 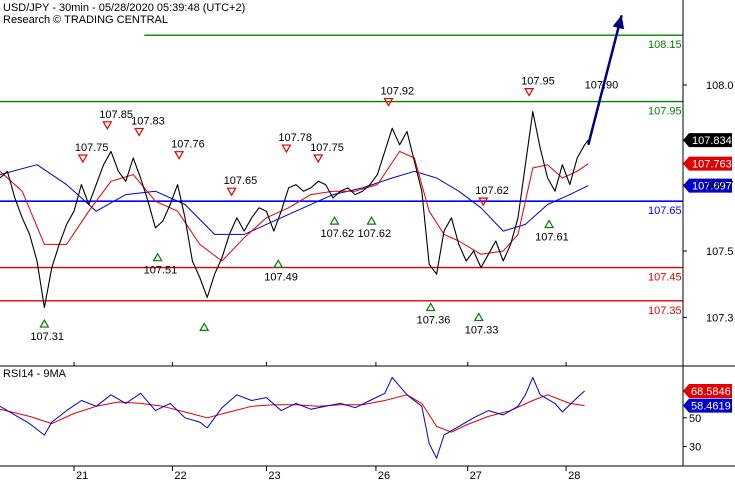 I want to click on x-tick-label: 23, so click(x=274, y=475).